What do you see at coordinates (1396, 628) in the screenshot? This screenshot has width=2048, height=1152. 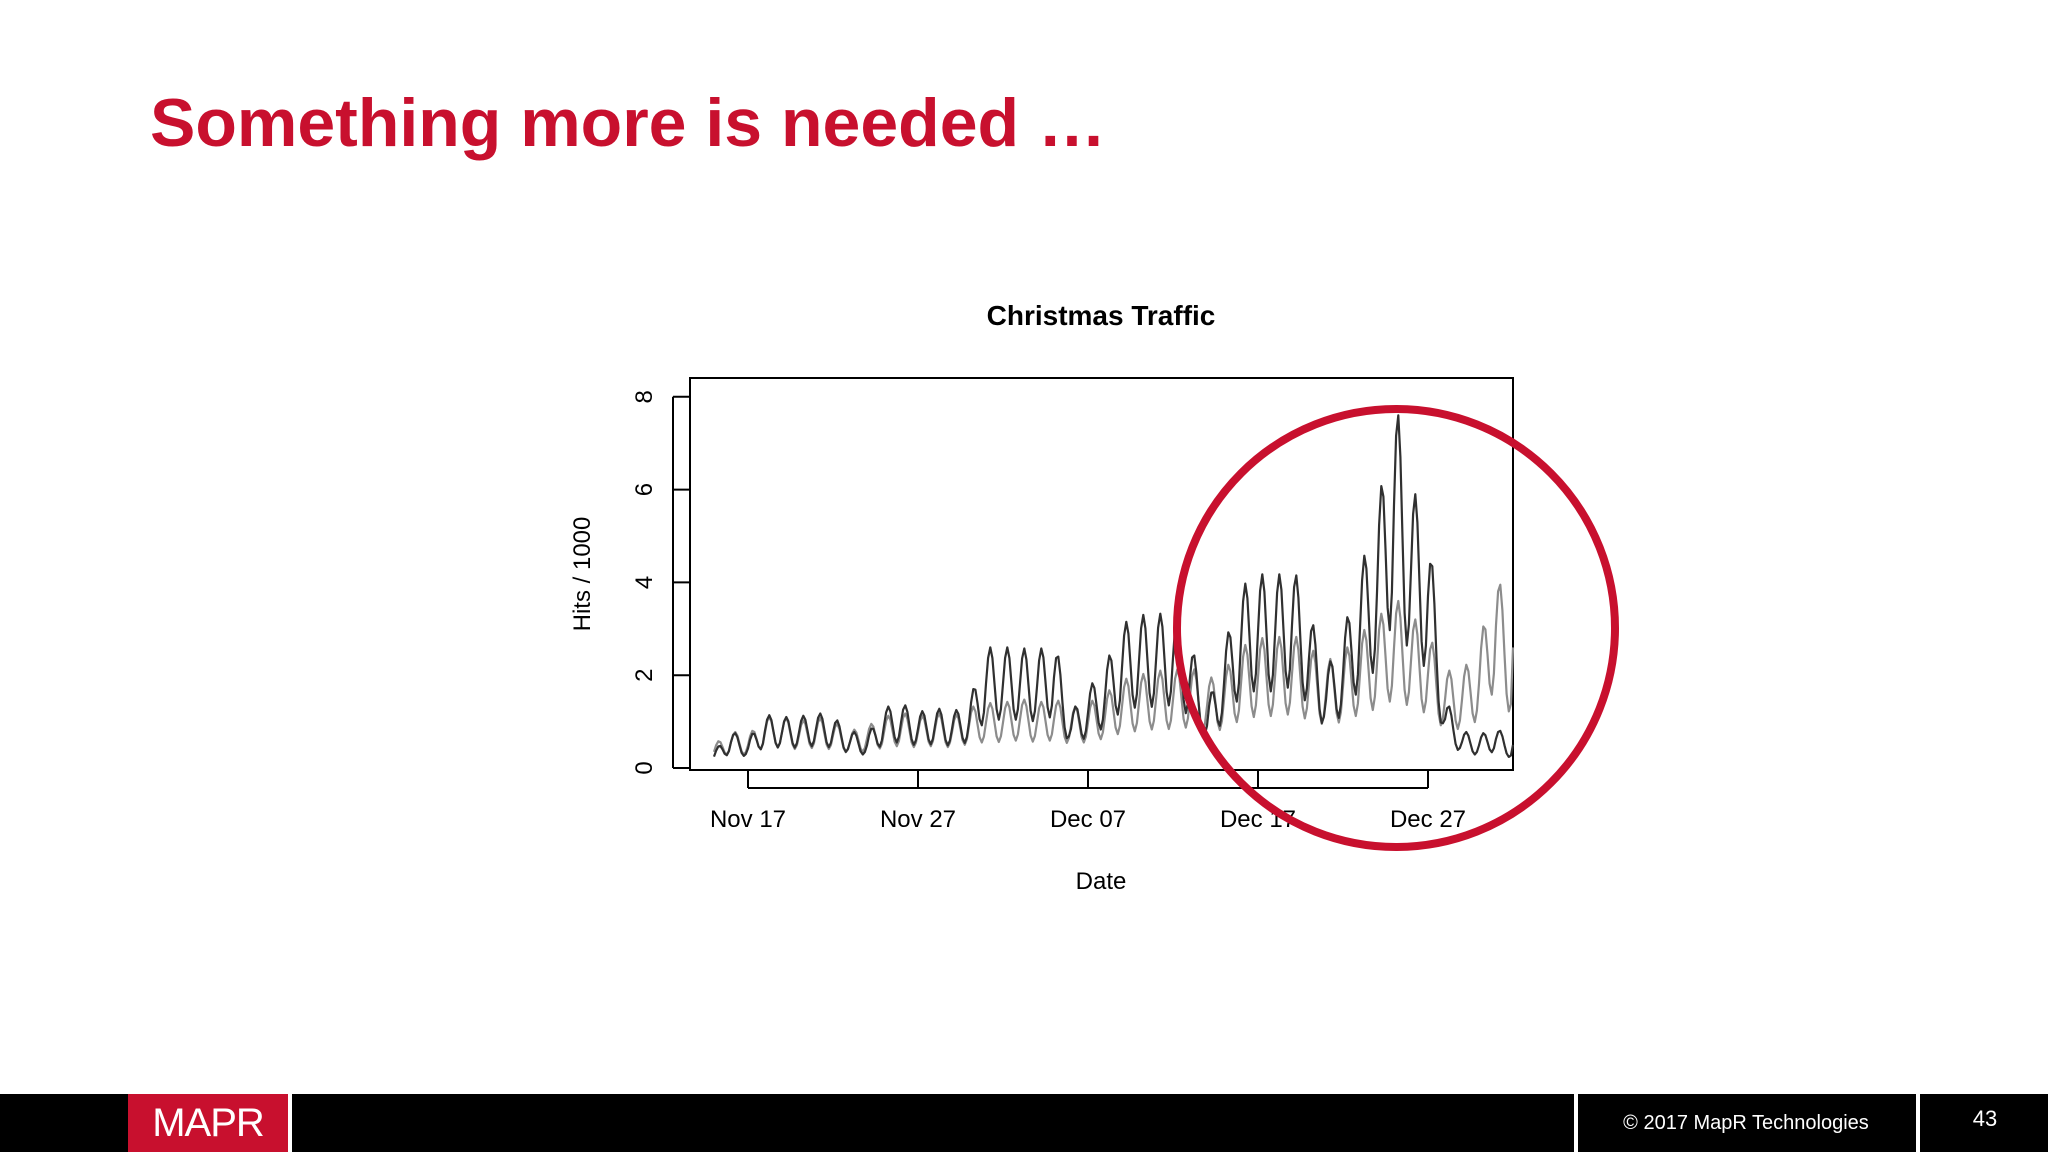 I see `highlight-circle` at bounding box center [1396, 628].